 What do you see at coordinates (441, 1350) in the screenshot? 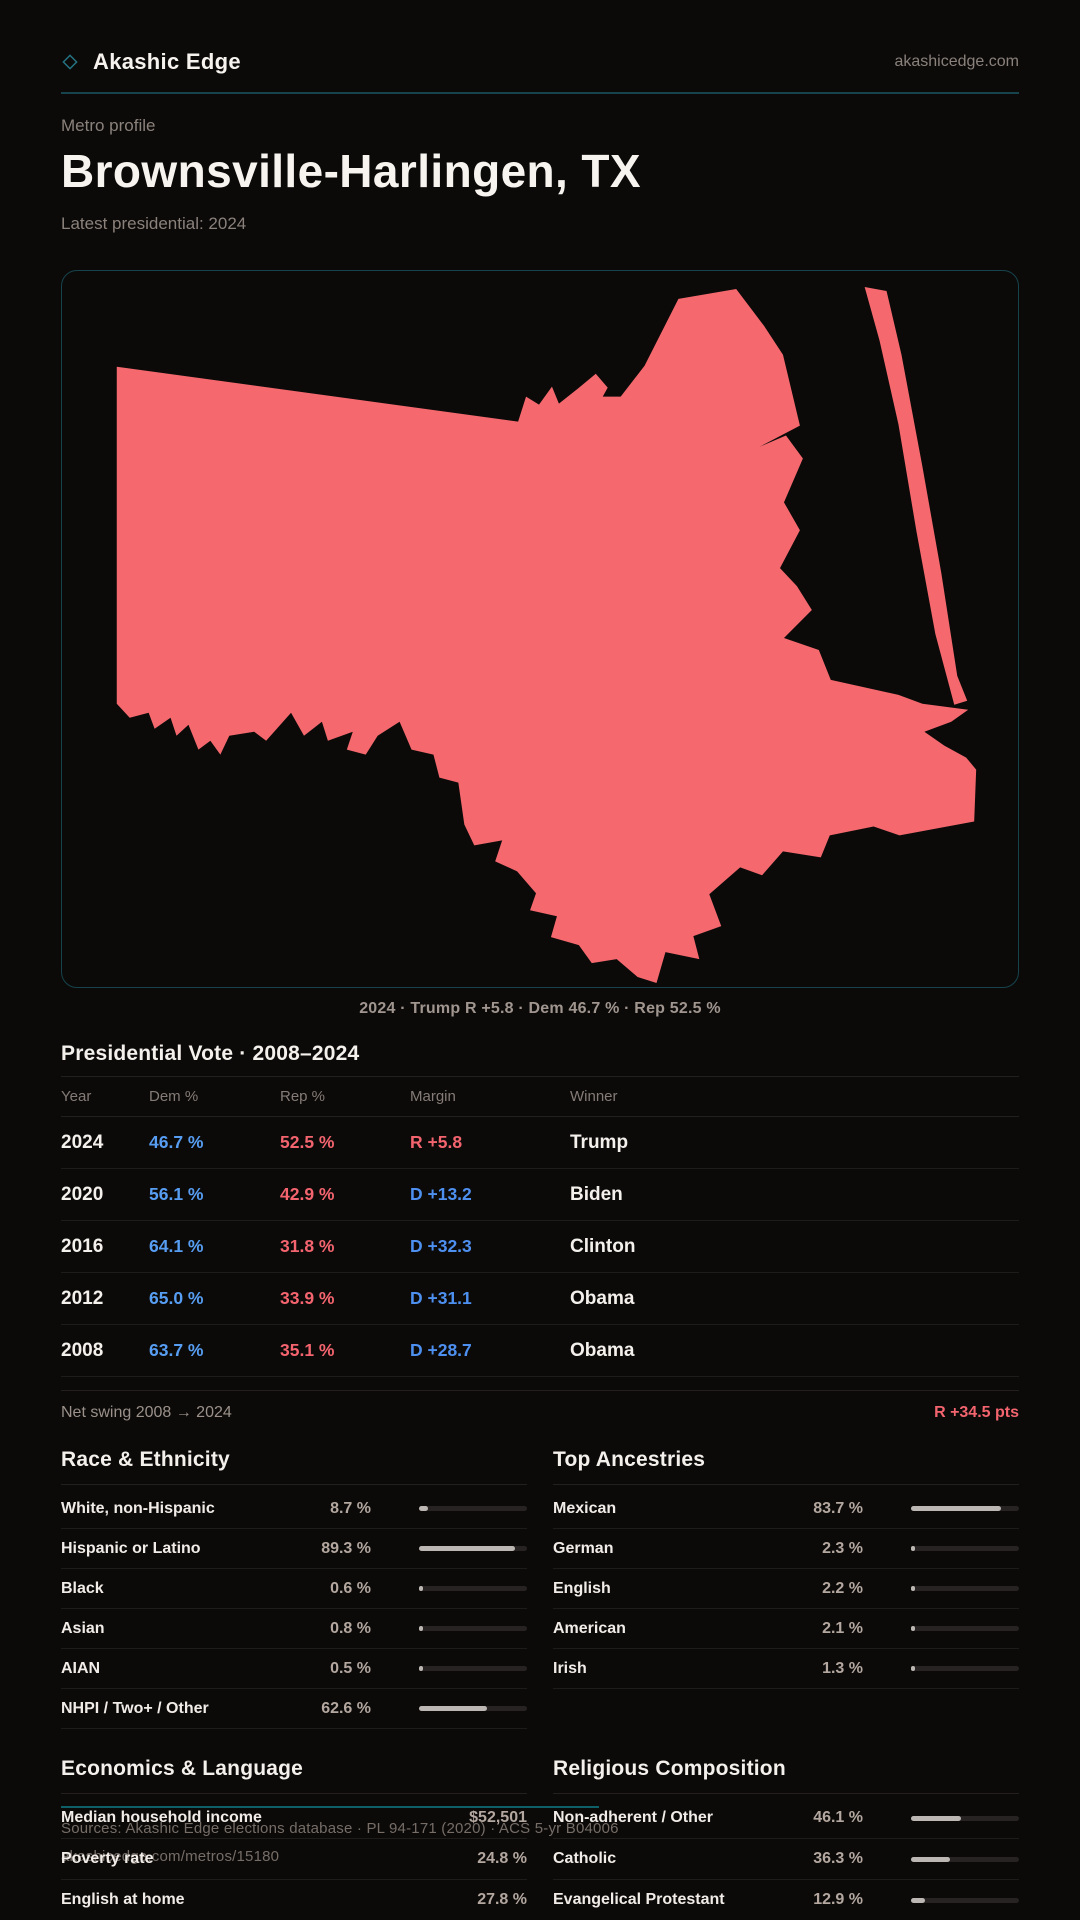
I see `margin-cell: D +28.7` at bounding box center [441, 1350].